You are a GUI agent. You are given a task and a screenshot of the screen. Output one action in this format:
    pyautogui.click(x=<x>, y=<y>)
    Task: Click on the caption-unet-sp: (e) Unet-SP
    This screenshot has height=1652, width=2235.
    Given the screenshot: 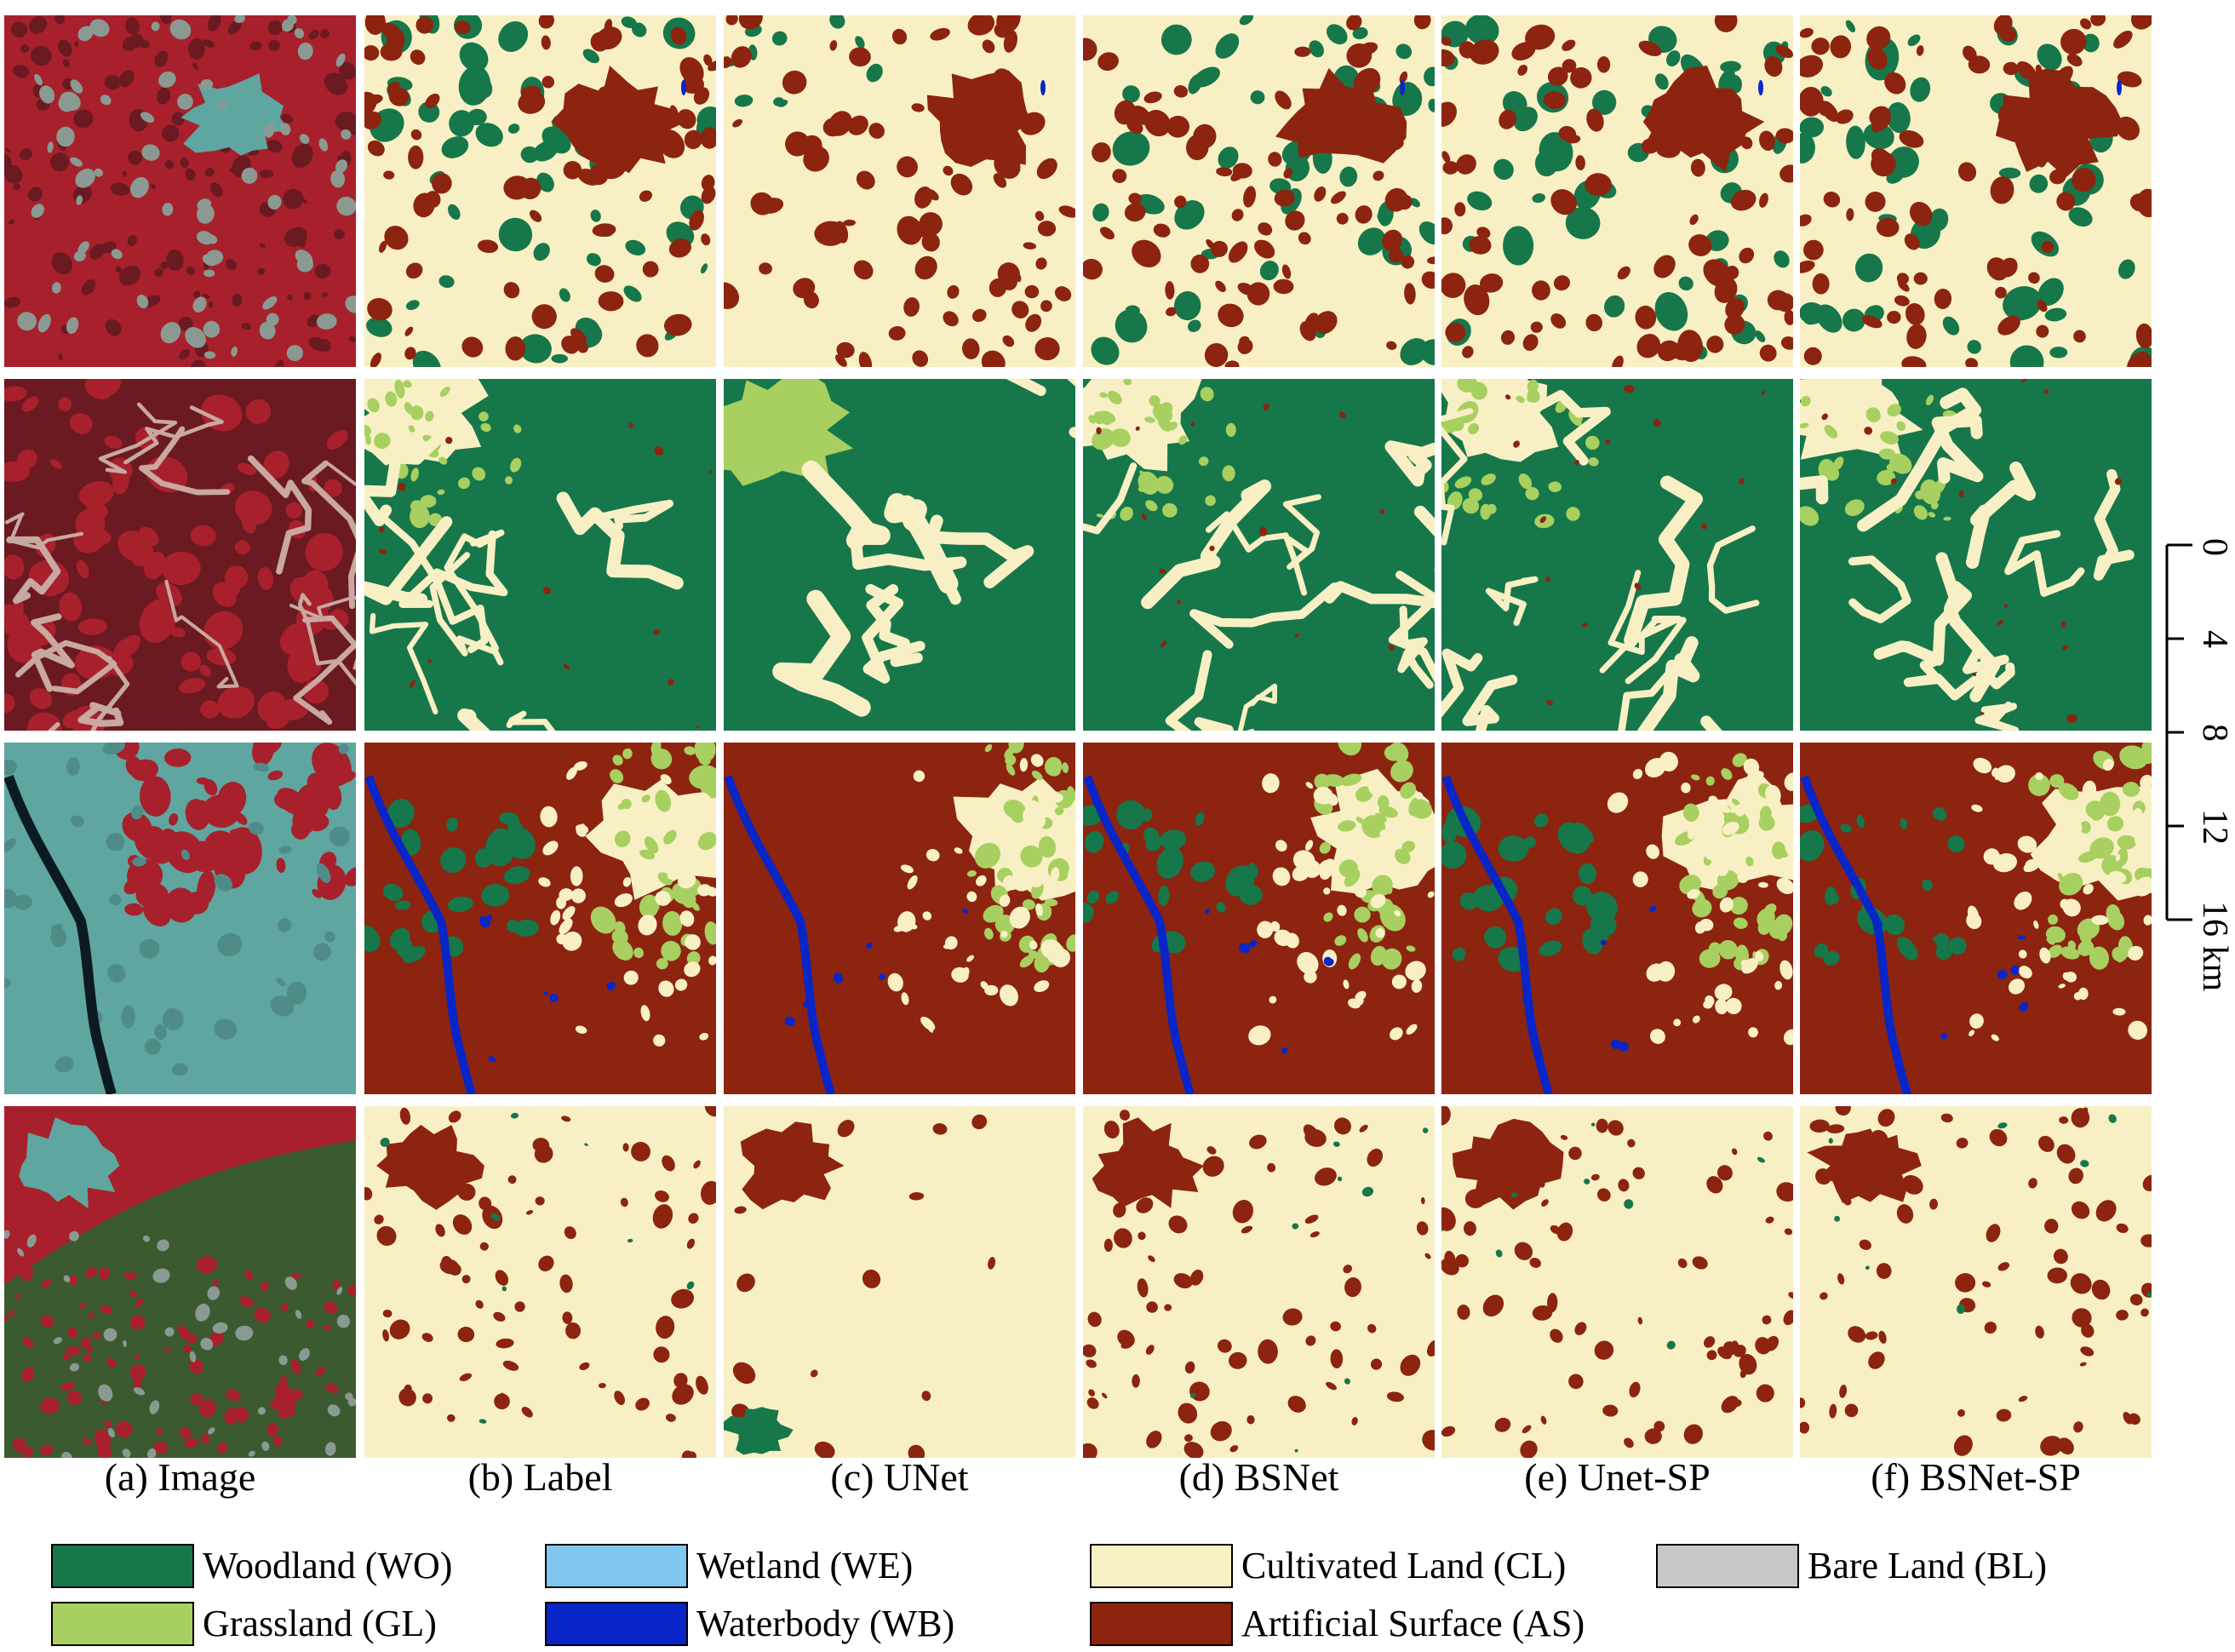 What is the action you would take?
    pyautogui.click(x=1617, y=1477)
    